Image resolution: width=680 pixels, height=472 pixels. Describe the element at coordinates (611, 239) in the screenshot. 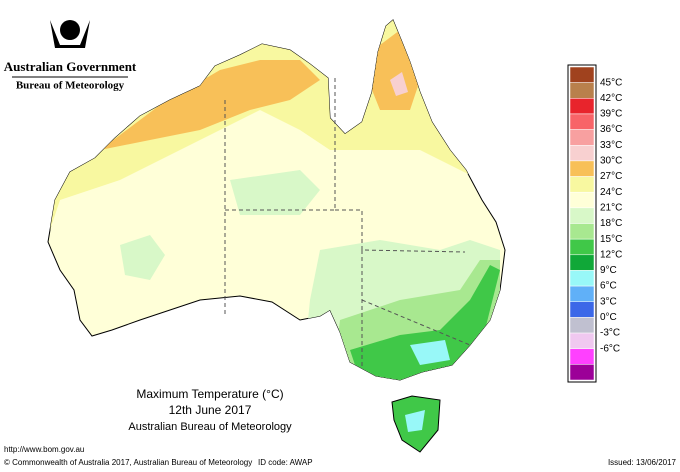

I see `legend-label: 15°C` at that location.